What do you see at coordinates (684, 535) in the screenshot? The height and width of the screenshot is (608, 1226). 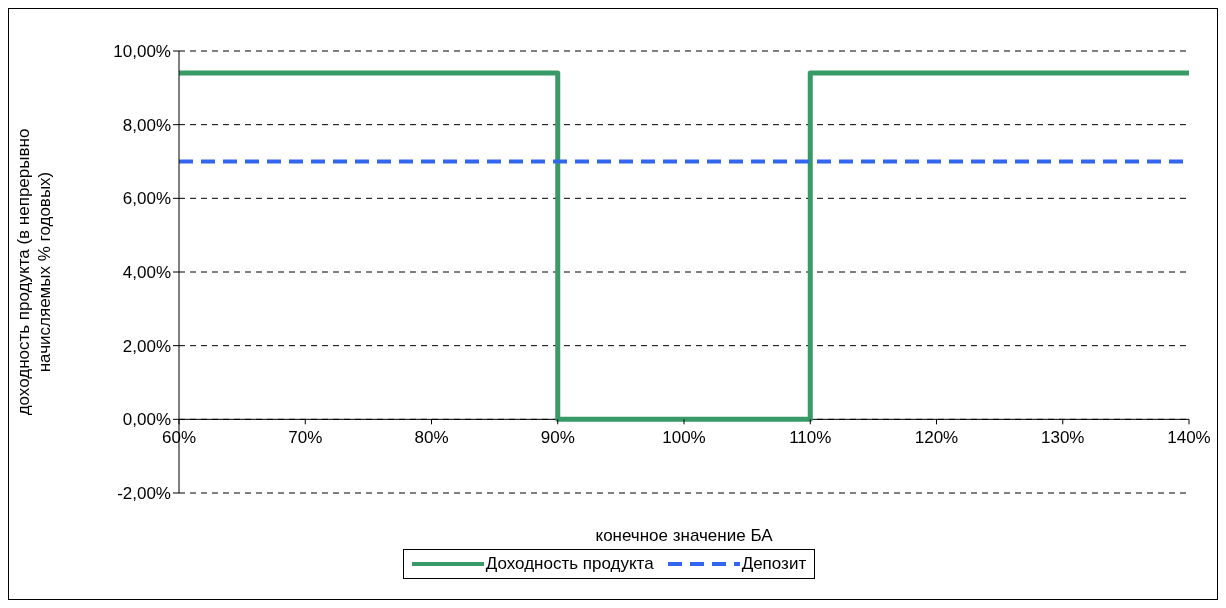 I see `x-axis-title: конечное значение БА` at bounding box center [684, 535].